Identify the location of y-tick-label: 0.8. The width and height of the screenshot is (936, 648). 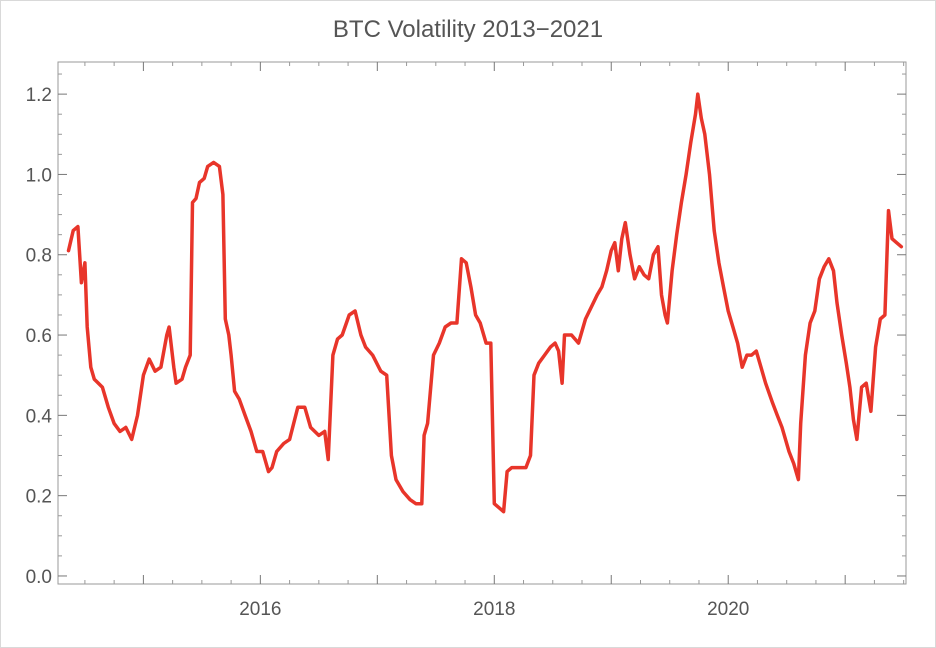
(39, 256).